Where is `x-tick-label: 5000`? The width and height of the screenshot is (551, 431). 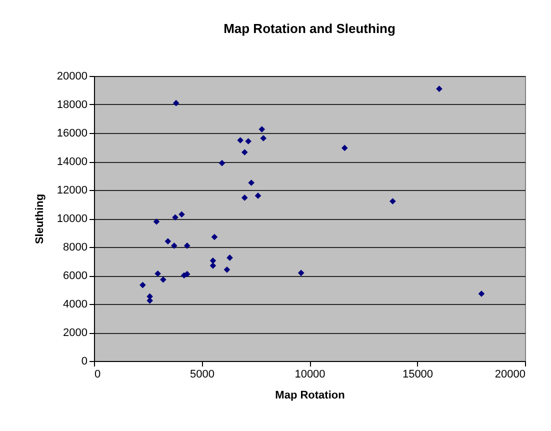
x-tick-label: 5000 is located at coordinates (202, 374).